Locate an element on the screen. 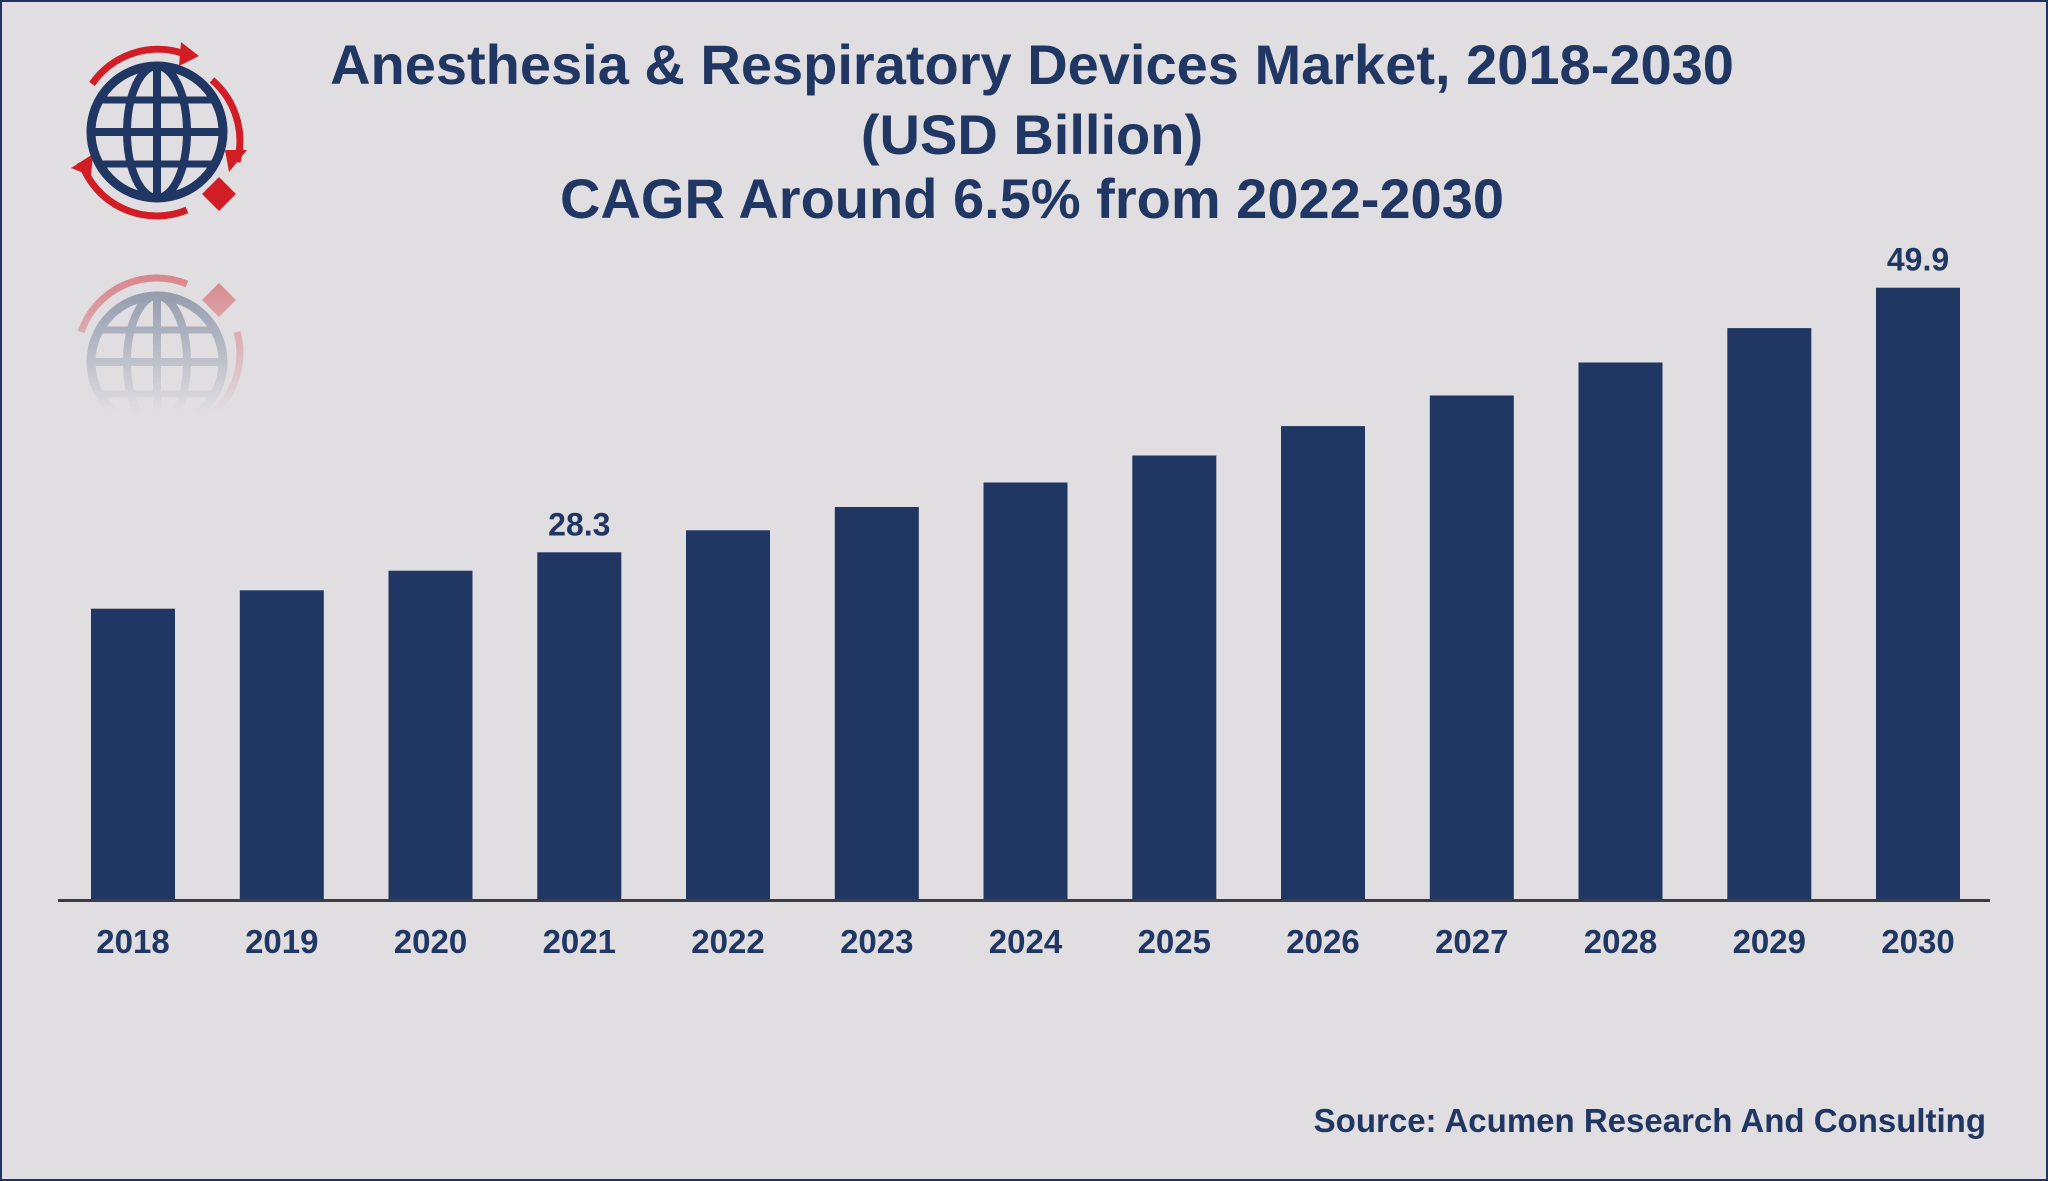 Image resolution: width=2048 pixels, height=1181 pixels. data-label-2021: 28.3 is located at coordinates (579, 524).